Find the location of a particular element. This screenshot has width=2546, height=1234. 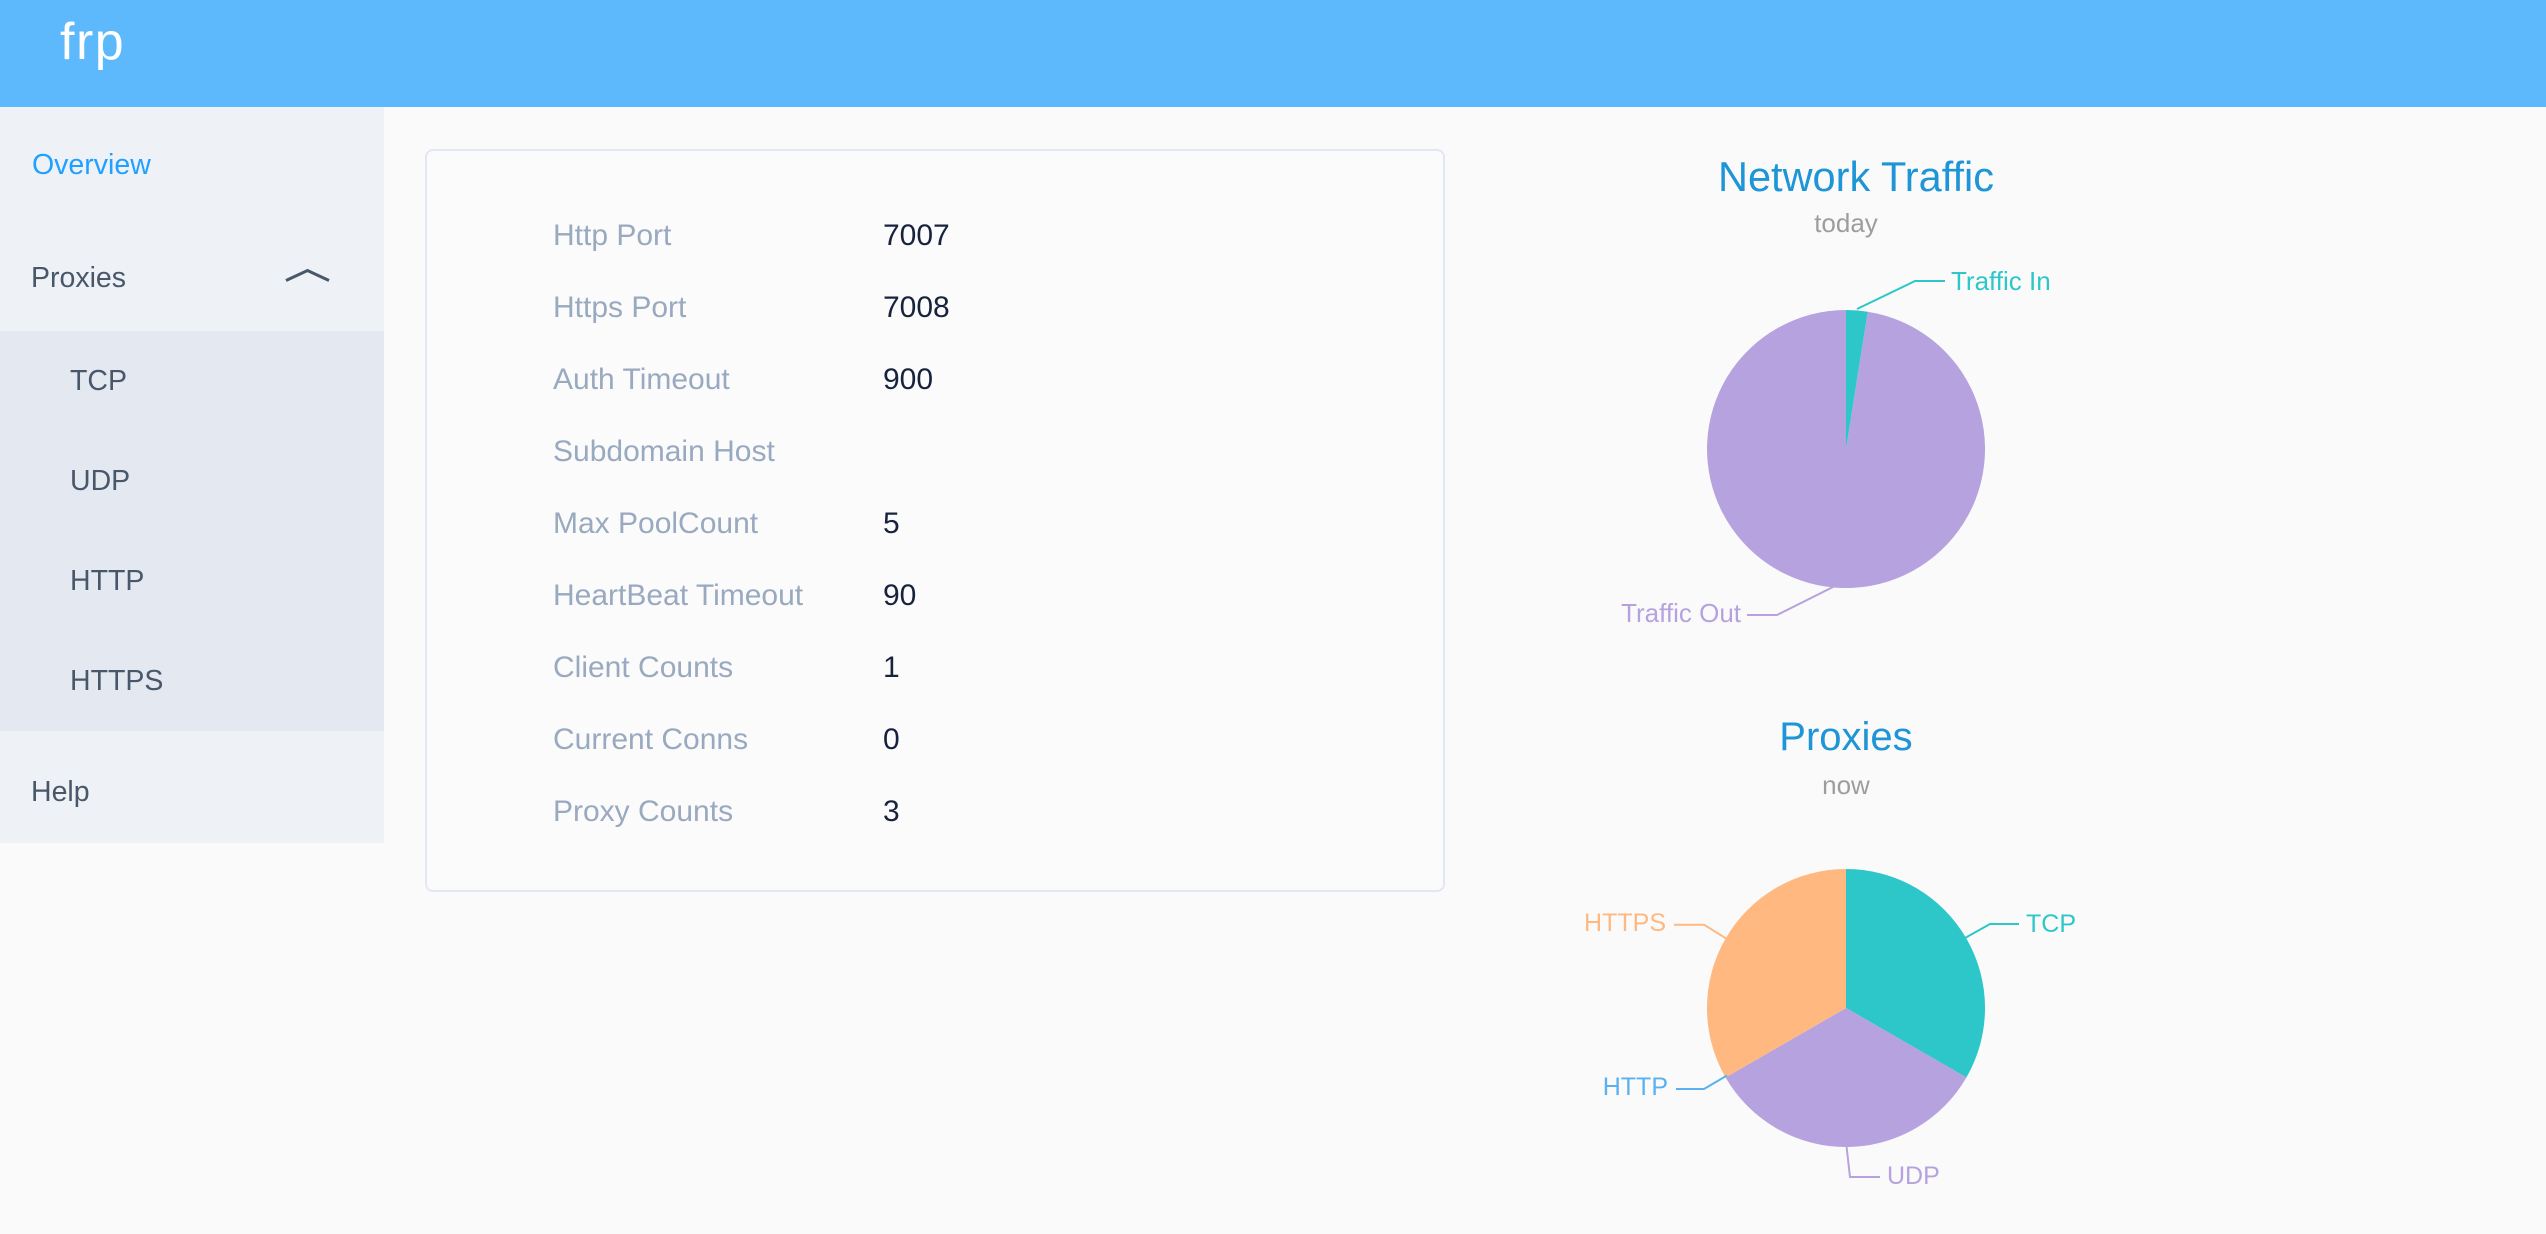

svg-text: Traffic In is located at coordinates (2001, 281).